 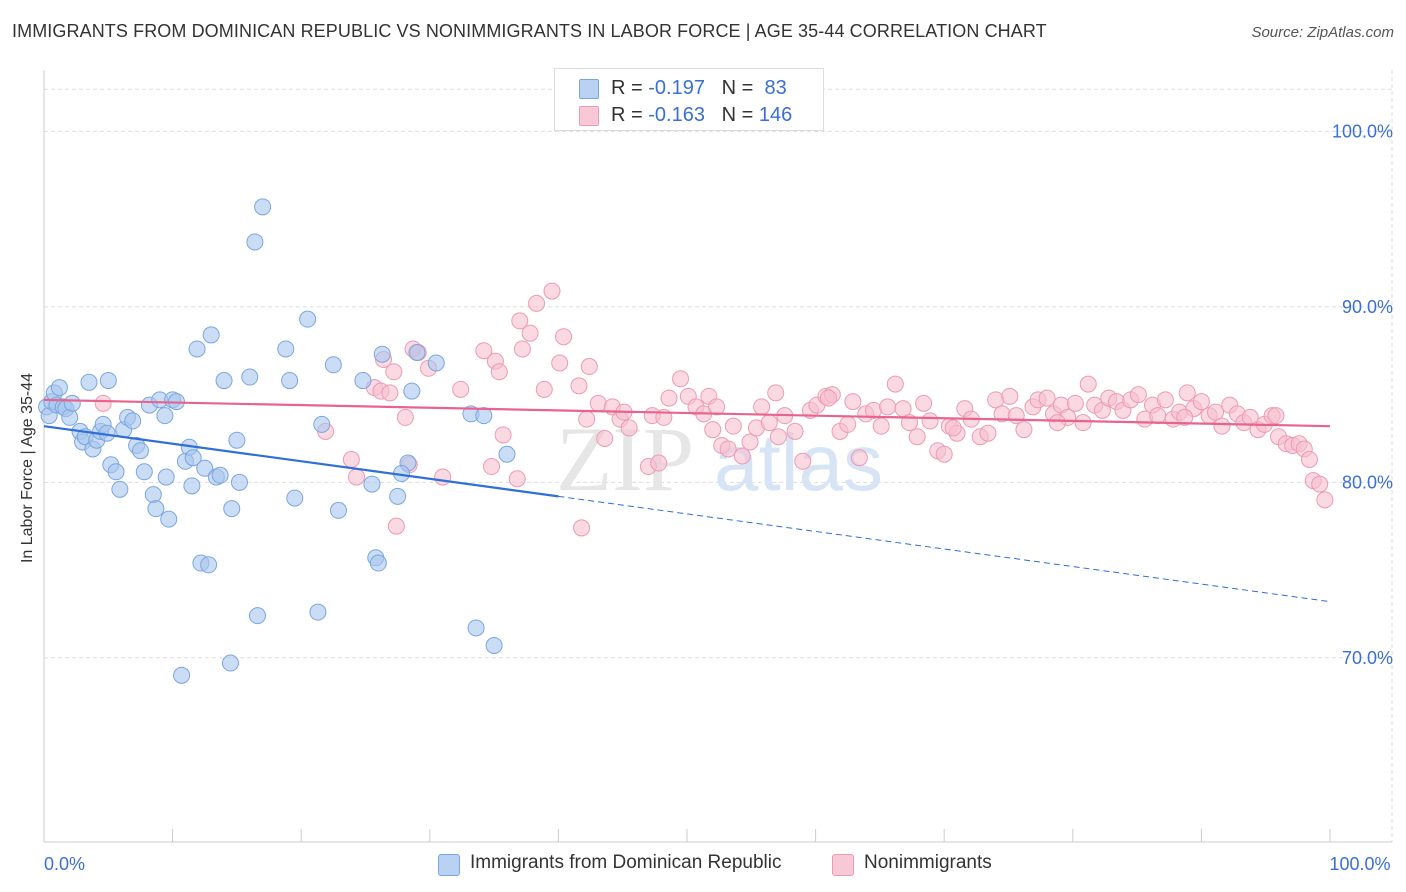 I want to click on n-value: 83, so click(x=775, y=88).